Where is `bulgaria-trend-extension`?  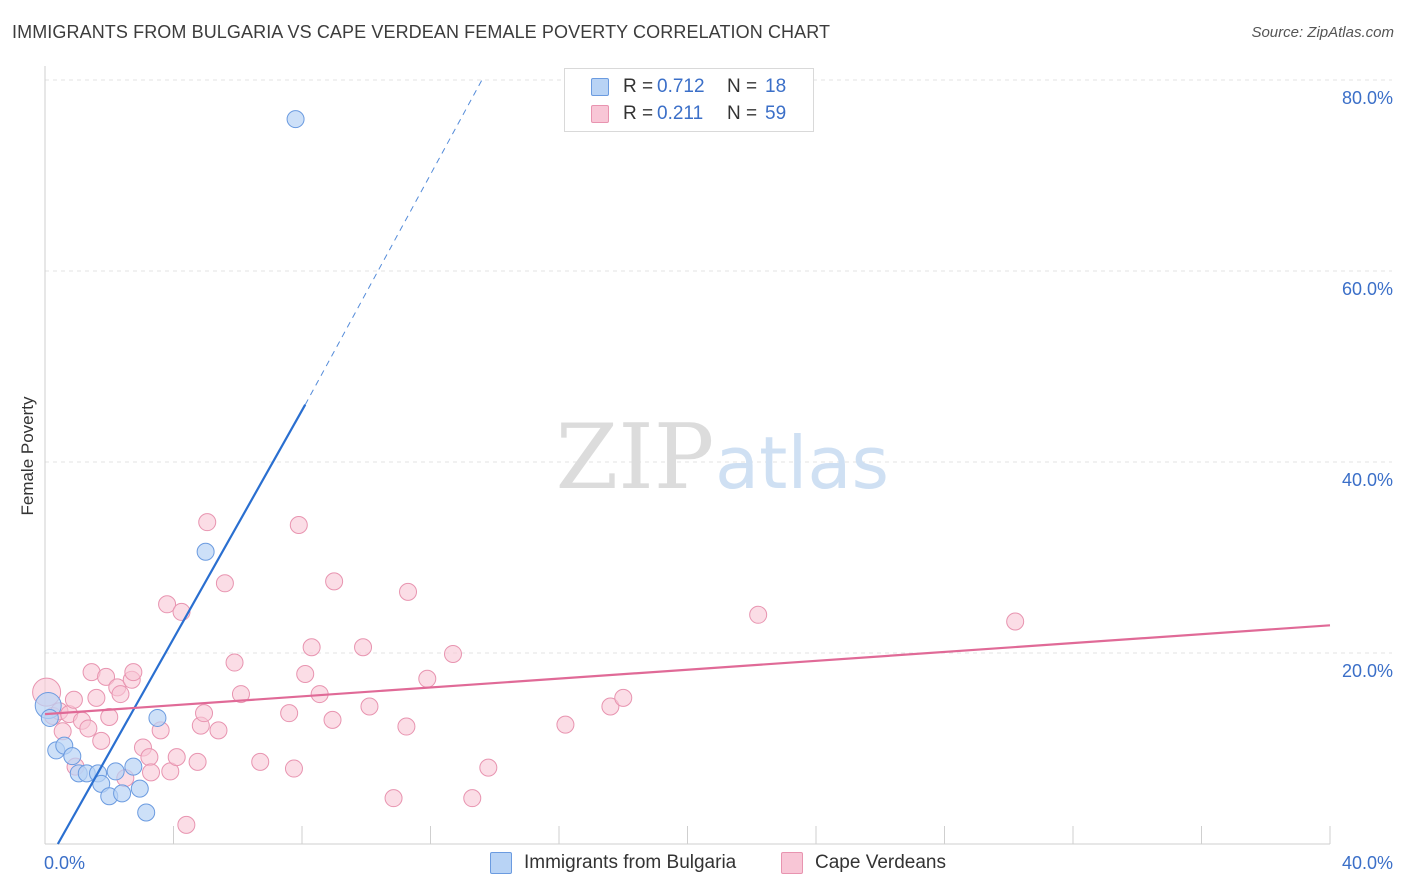 bulgaria-trend-extension is located at coordinates (393, 242).